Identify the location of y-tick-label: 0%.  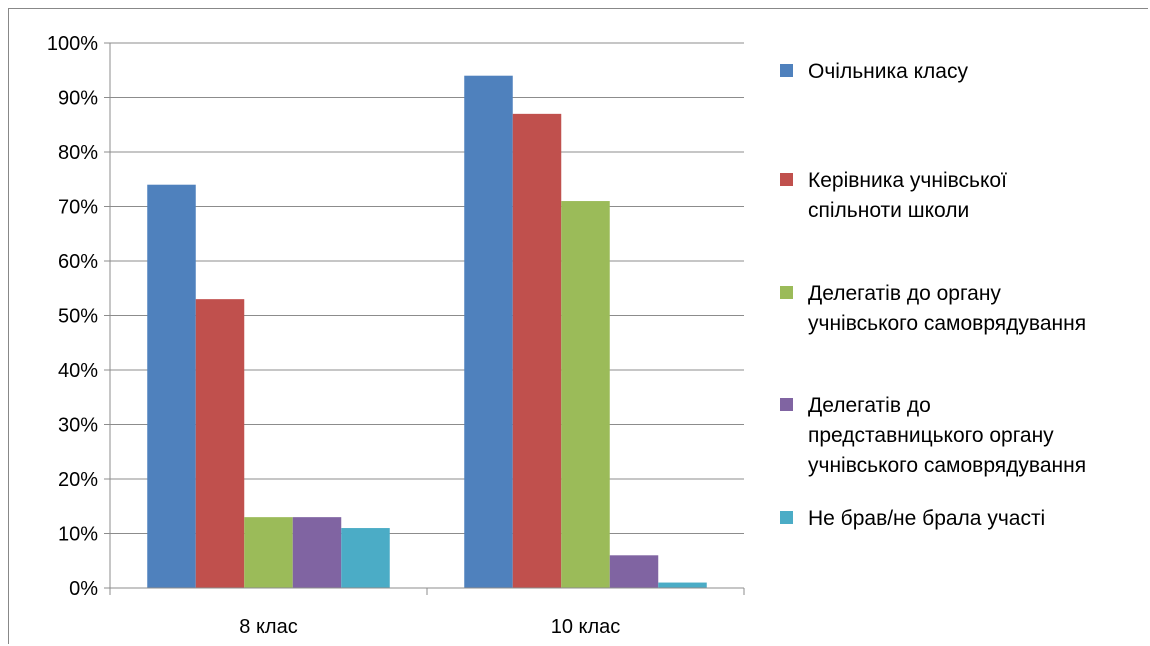
(83, 589).